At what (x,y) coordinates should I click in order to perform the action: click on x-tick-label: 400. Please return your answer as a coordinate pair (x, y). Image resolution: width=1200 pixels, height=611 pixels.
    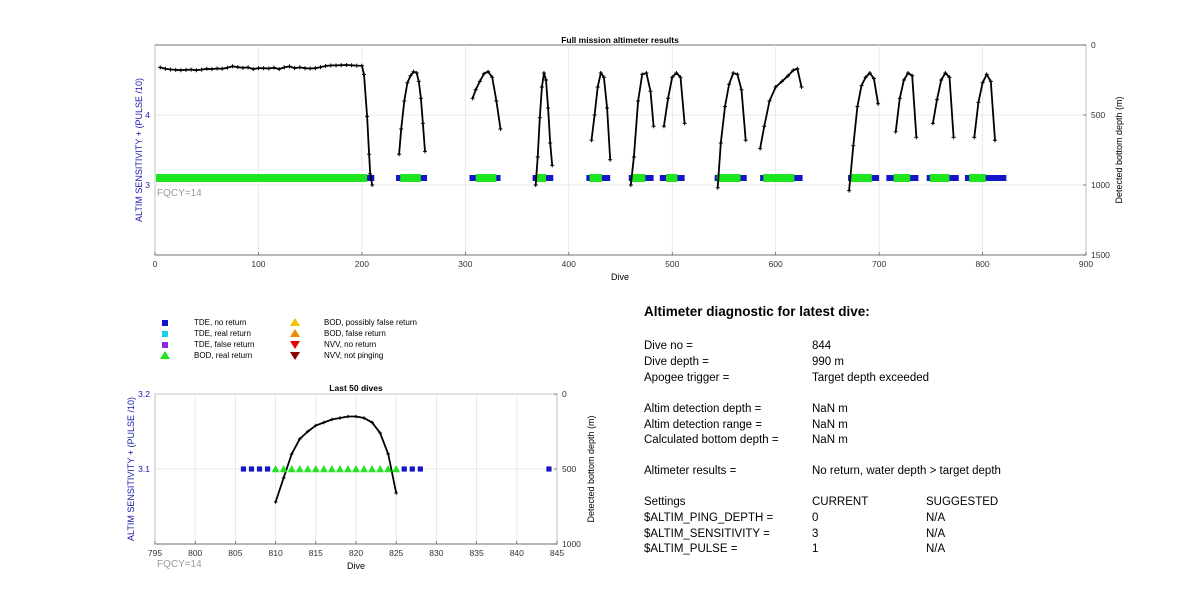
    Looking at the image, I should click on (569, 264).